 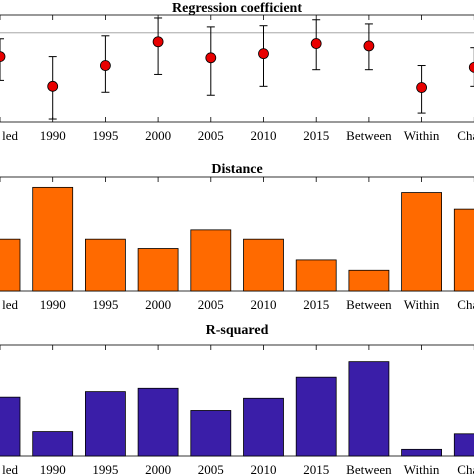 What do you see at coordinates (422, 87) in the screenshot?
I see `point-within` at bounding box center [422, 87].